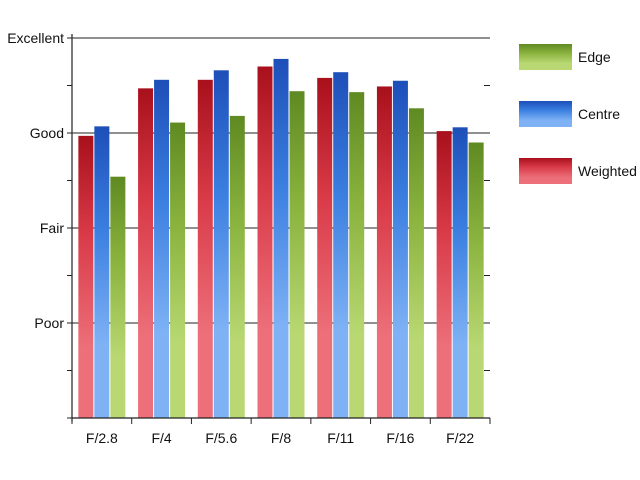 The image size is (640, 480). Describe the element at coordinates (118, 297) in the screenshot. I see `bar-edge-F28` at that location.